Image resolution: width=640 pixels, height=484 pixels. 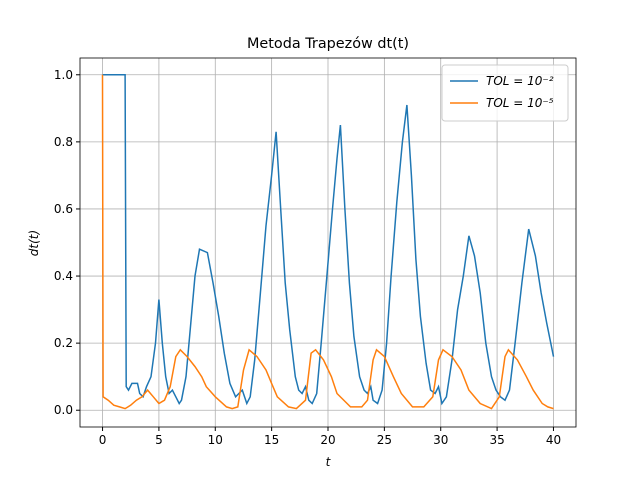 I want to click on x-tick-label: 25, so click(x=384, y=440).